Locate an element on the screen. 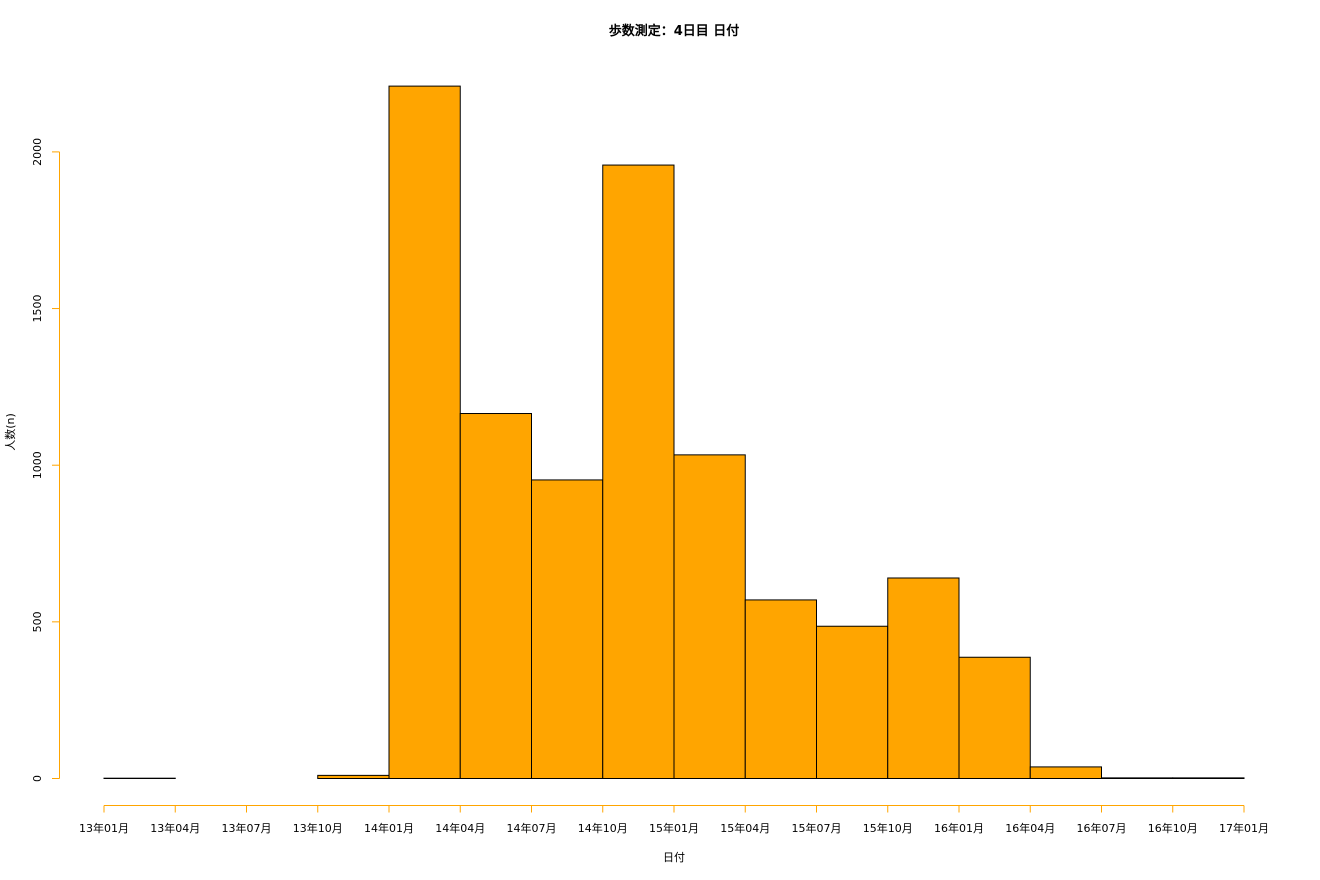 This screenshot has height=880, width=1320. x-tick-label: 15年04月 is located at coordinates (745, 828).